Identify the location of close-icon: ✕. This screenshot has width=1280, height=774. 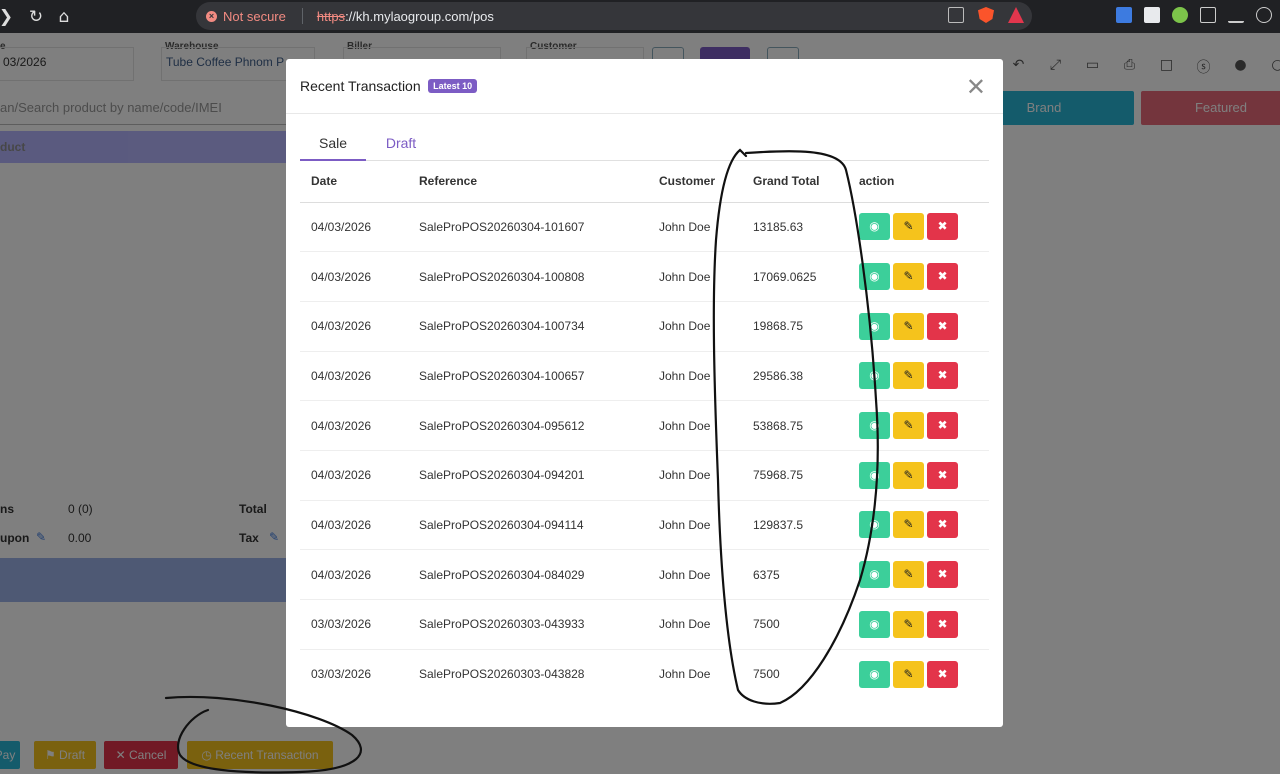
(975, 87).